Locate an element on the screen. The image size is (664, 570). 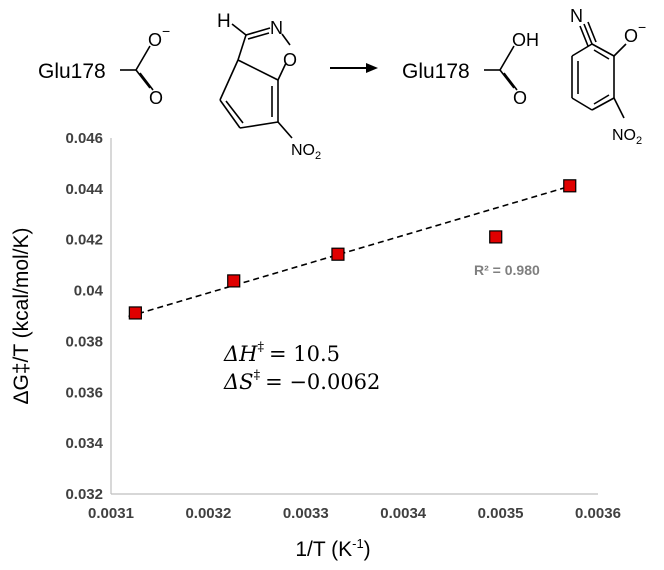
y-tick-label: 0.036 is located at coordinates (84, 392).